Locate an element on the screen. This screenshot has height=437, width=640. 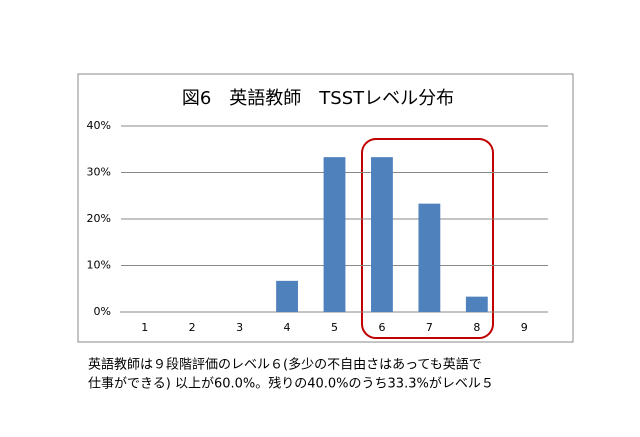
y-tick-label: 30% is located at coordinates (99, 172).